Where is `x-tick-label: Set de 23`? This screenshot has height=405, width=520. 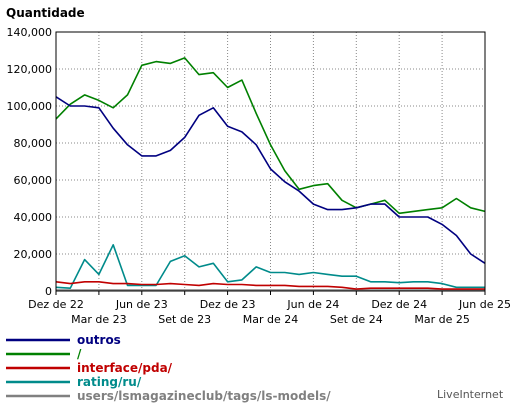
x-tick-label: Set de 23 is located at coordinates (184, 319).